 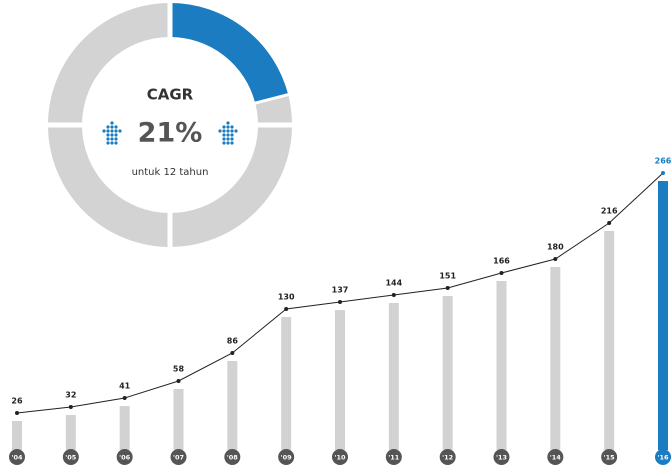 What do you see at coordinates (17, 401) in the screenshot?
I see `value-label: 26` at bounding box center [17, 401].